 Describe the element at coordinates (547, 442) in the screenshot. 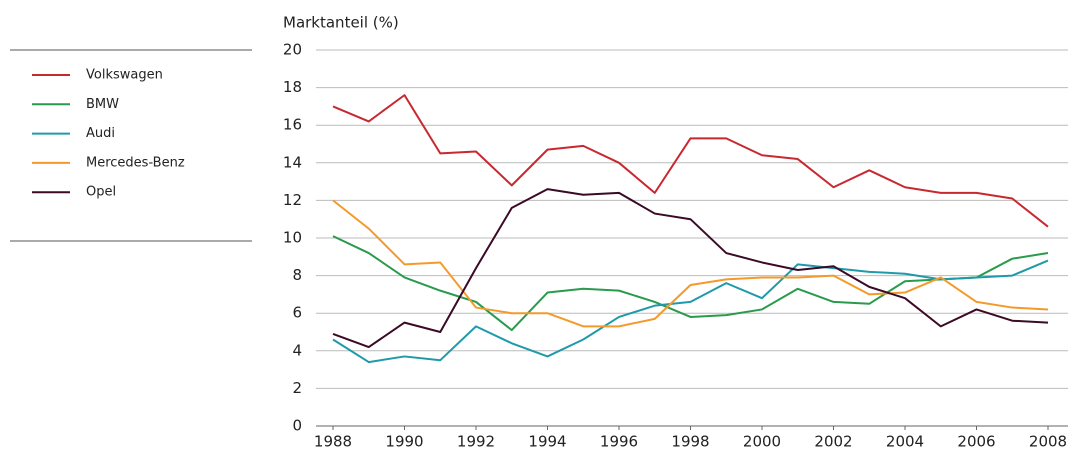

I see `x-tick-label: 1994` at that location.